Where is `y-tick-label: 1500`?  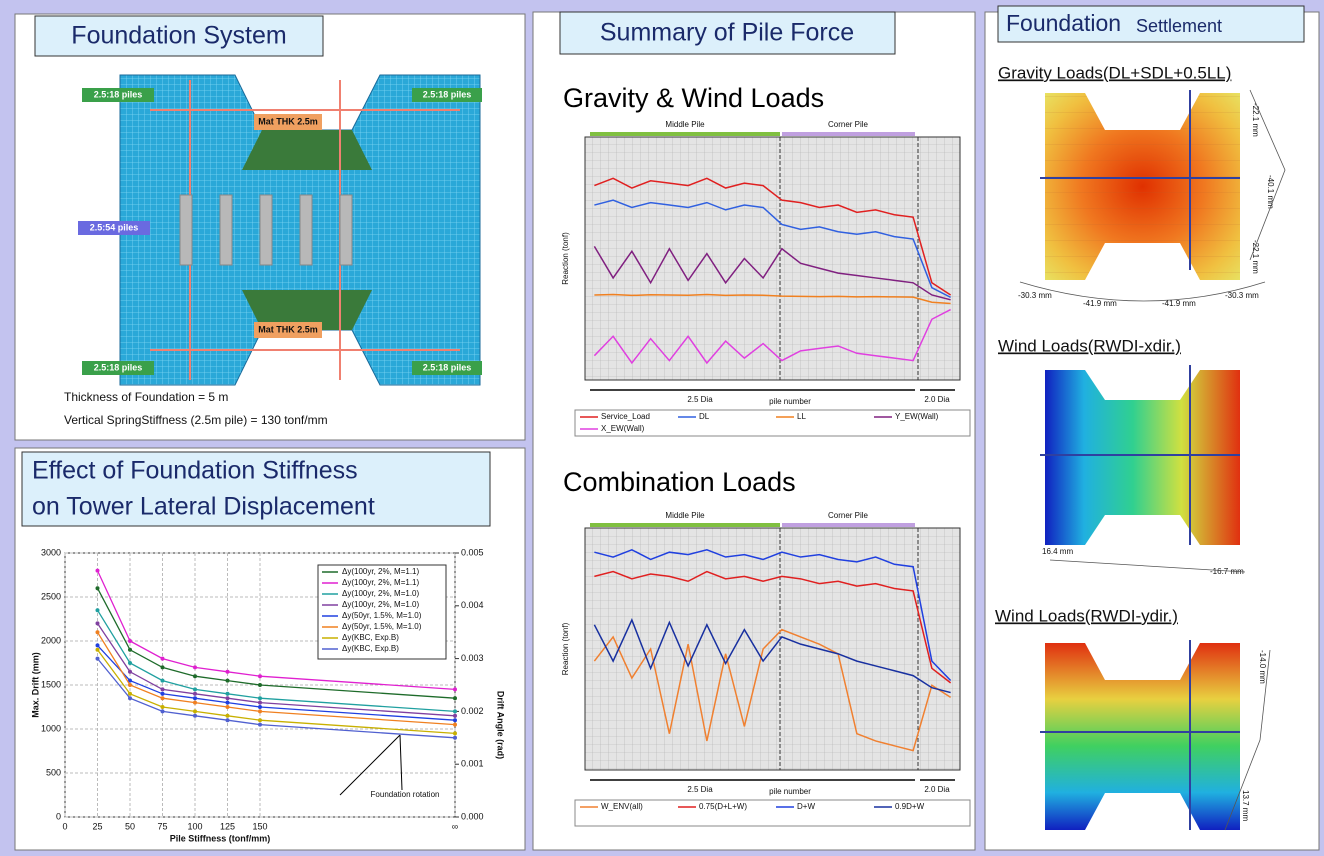
y-tick-label: 1500 is located at coordinates (51, 684).